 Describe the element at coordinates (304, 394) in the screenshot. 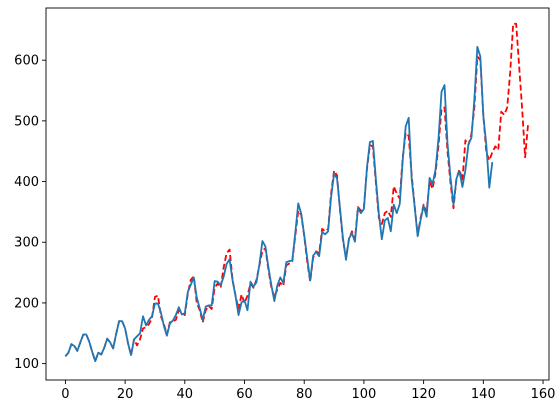

I see `x-tick-label: 80` at that location.